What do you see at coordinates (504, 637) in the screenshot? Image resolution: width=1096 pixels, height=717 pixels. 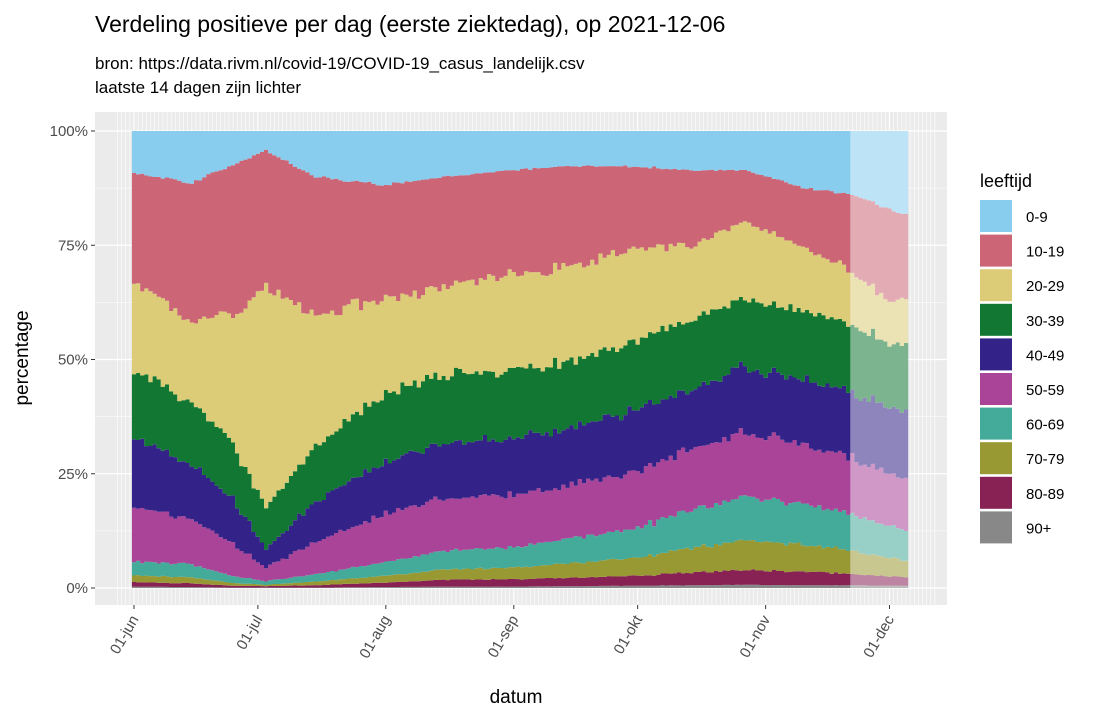 I see `x-tick-label: 01-sep` at bounding box center [504, 637].